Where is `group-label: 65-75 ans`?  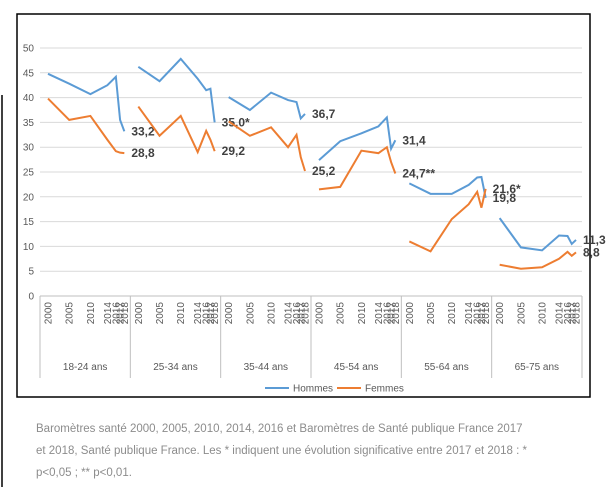 group-label: 65-75 ans is located at coordinates (537, 367).